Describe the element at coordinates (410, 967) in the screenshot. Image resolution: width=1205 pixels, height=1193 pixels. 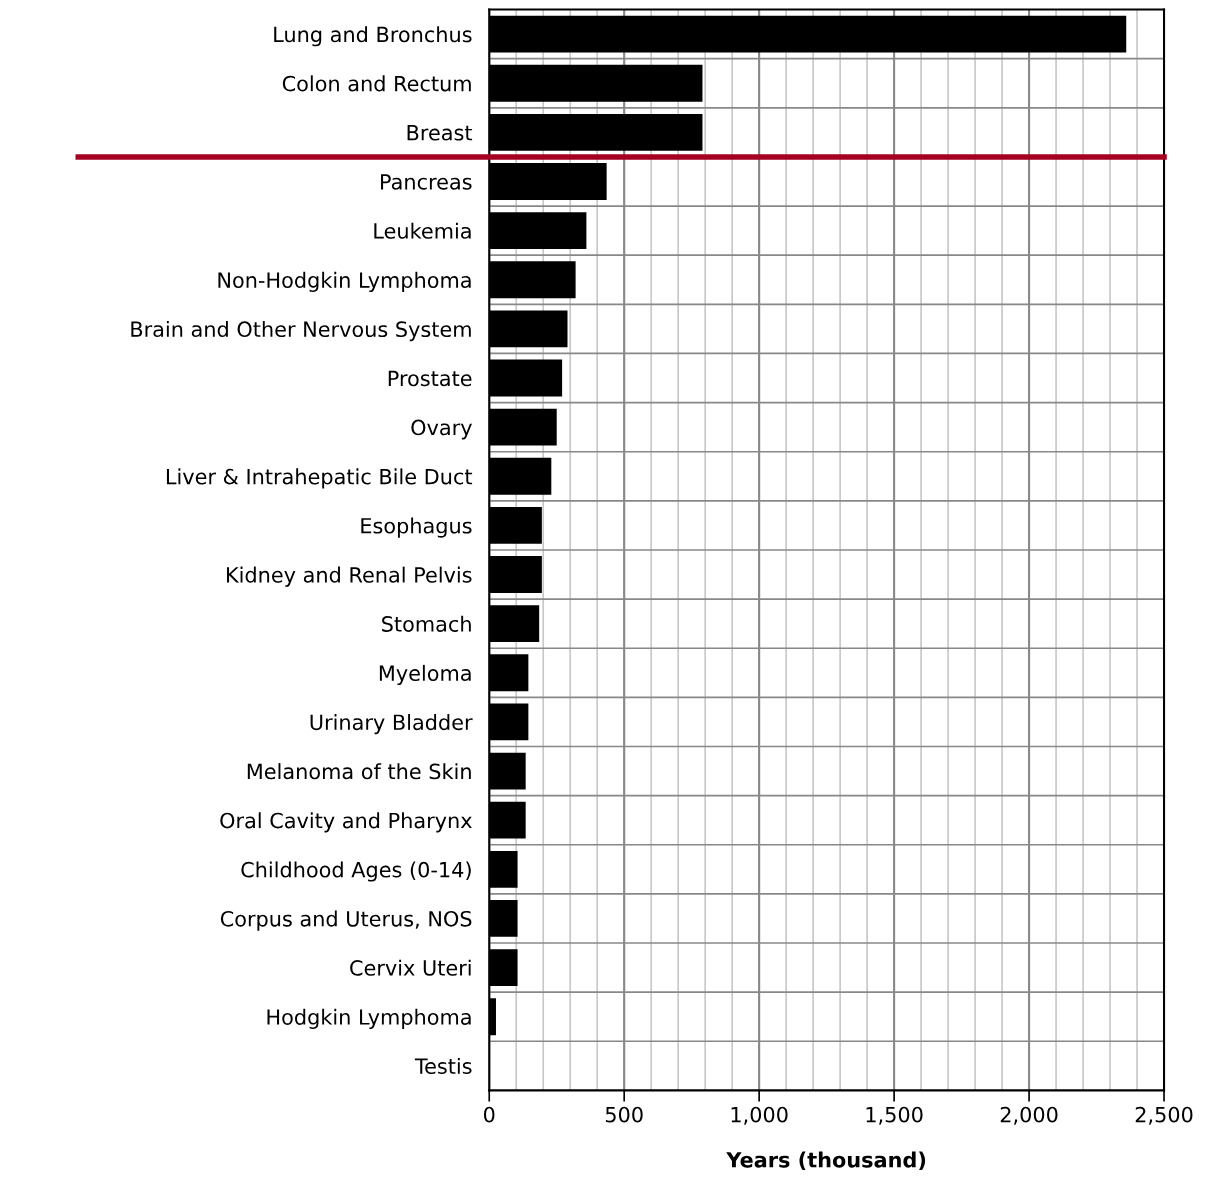
I see `y-tick-label: Cervix Uteri` at that location.